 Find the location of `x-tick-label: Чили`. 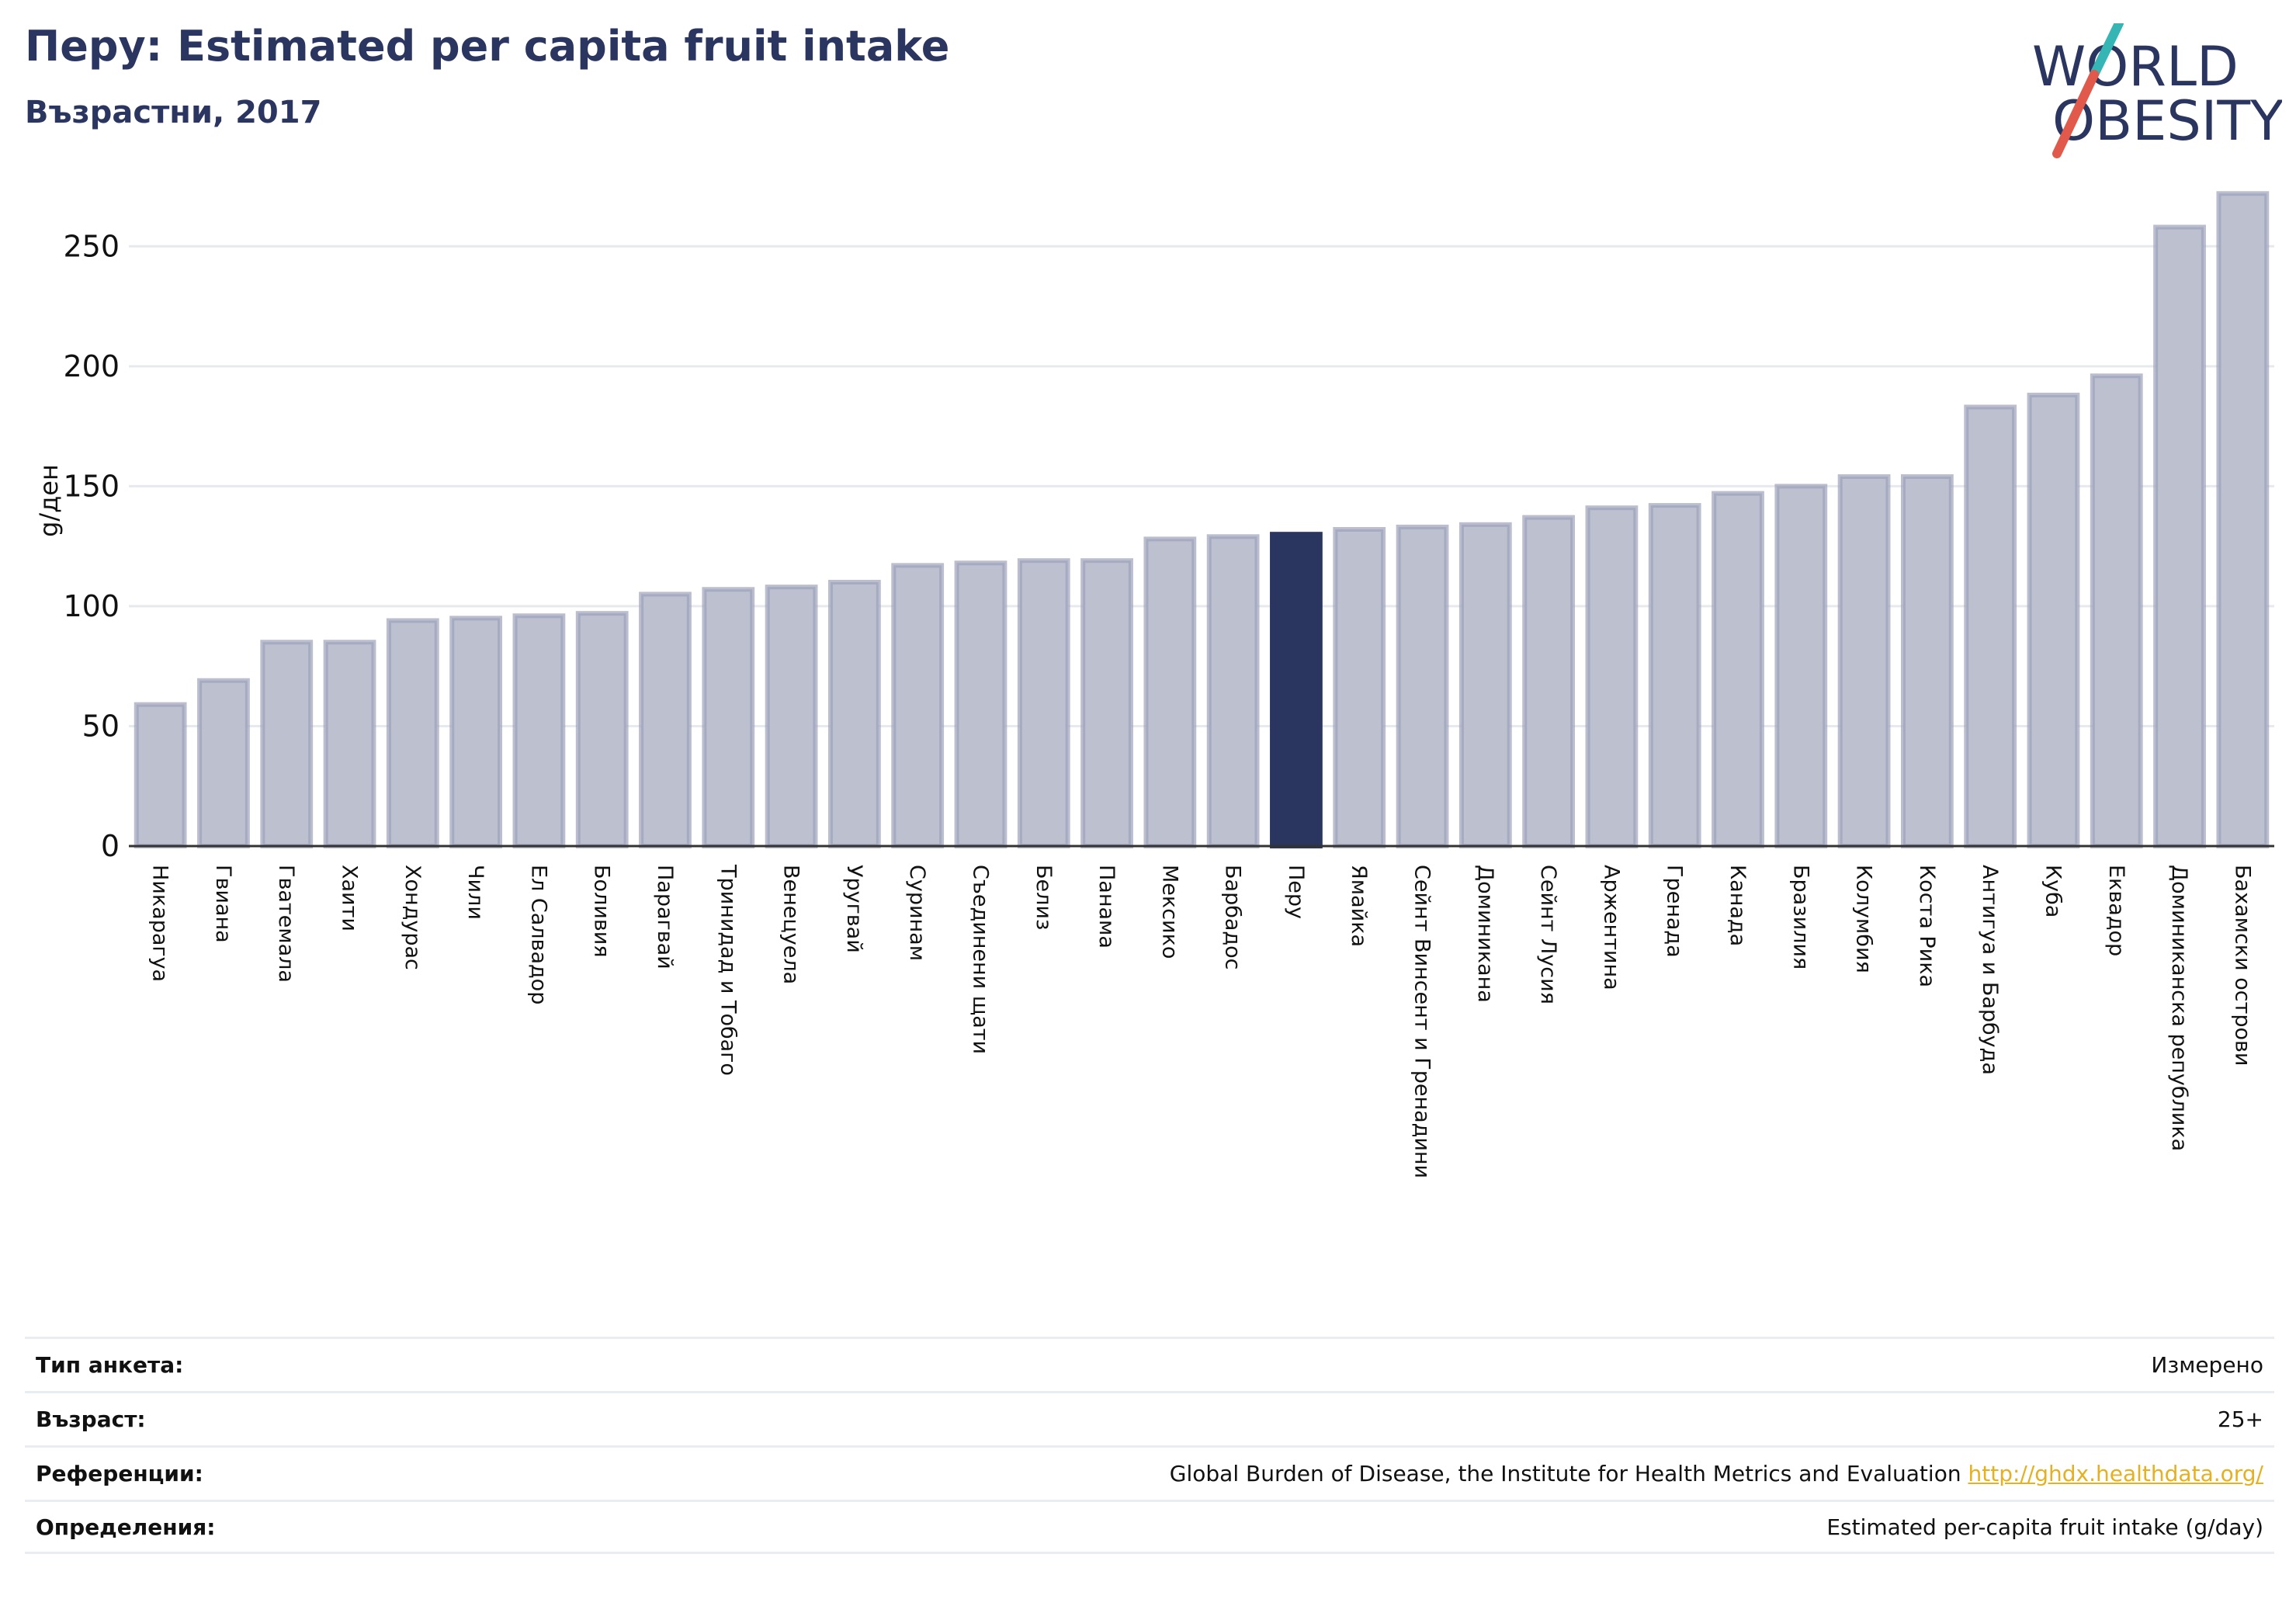

x-tick-label: Чили is located at coordinates (475, 892).